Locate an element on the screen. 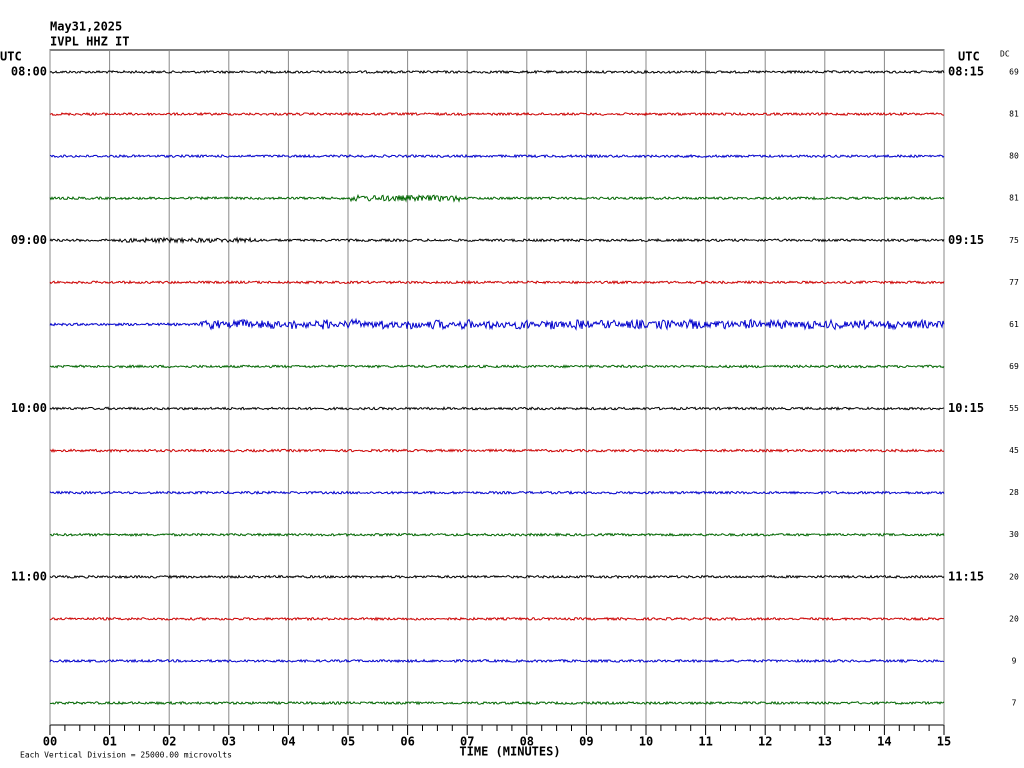 The image size is (1024, 768). hour-left: 09:00 is located at coordinates (29, 240).